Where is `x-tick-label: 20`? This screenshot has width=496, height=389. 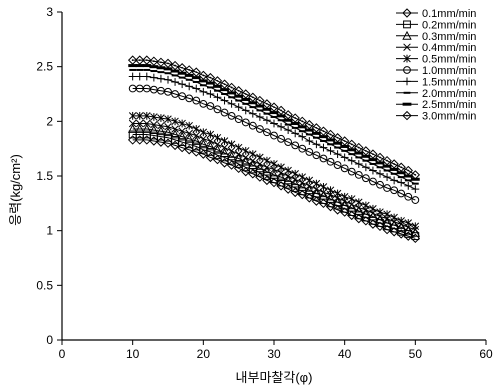
x-tick-label: 20 is located at coordinates (204, 354).